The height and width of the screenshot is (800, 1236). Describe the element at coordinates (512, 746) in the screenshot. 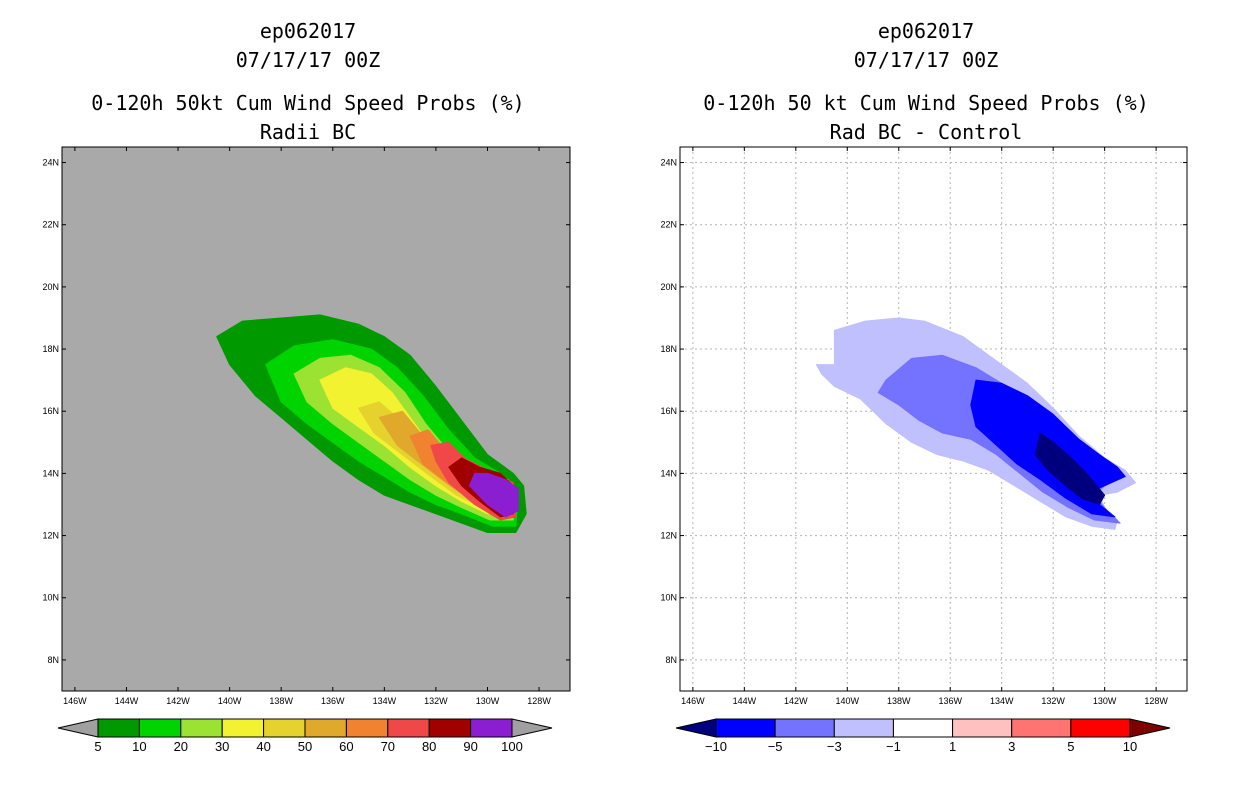

I see `colorbar-label: 100` at that location.